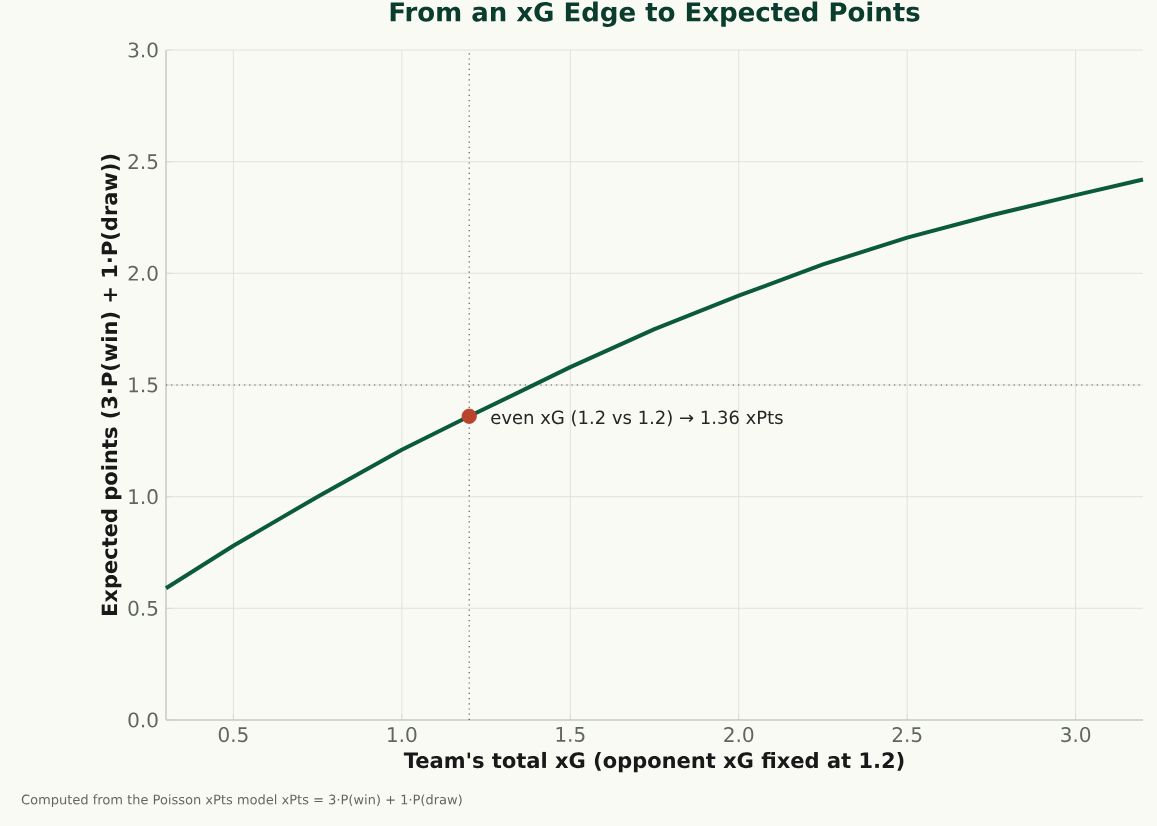 This screenshot has height=826, width=1157. What do you see at coordinates (143, 497) in the screenshot?
I see `y-tick-label: 1.0` at bounding box center [143, 497].